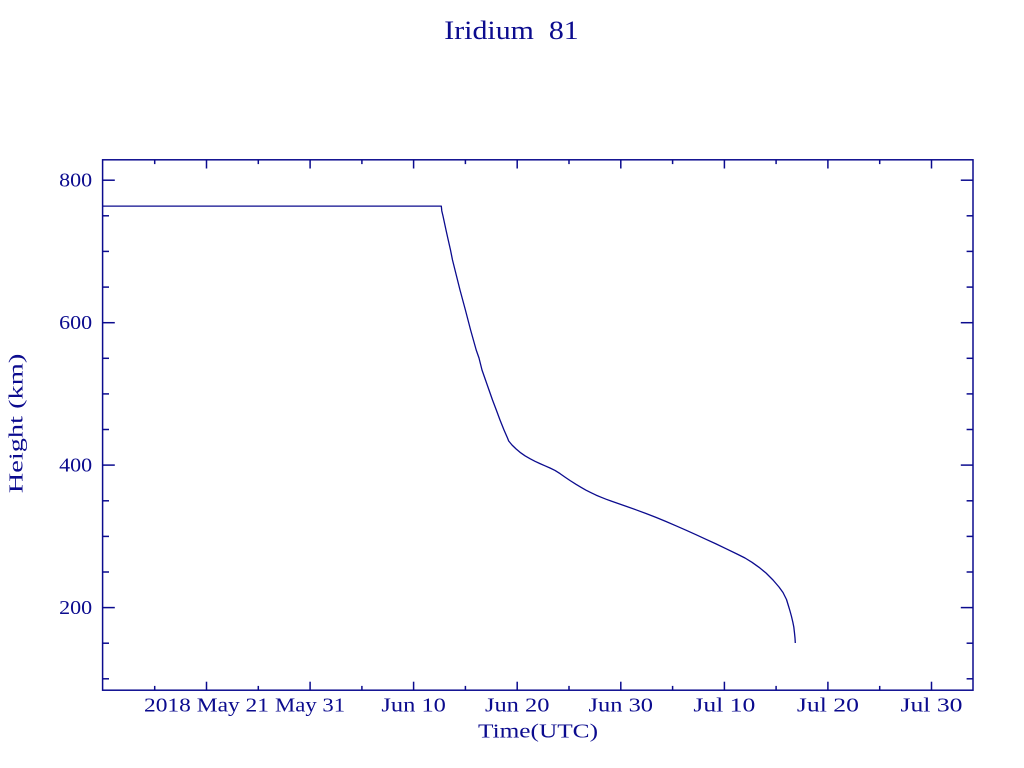  I want to click on svg-text: Jul 20, so click(828, 706).